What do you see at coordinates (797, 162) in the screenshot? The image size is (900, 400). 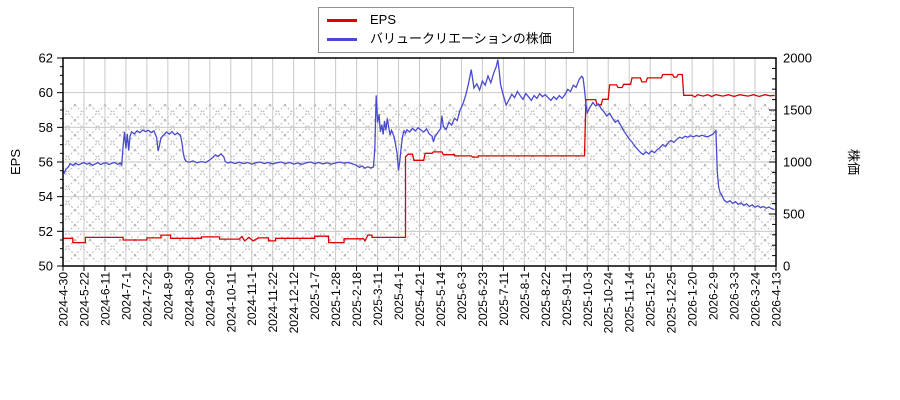 I see `y-tick-label-right: 1000` at bounding box center [797, 162].